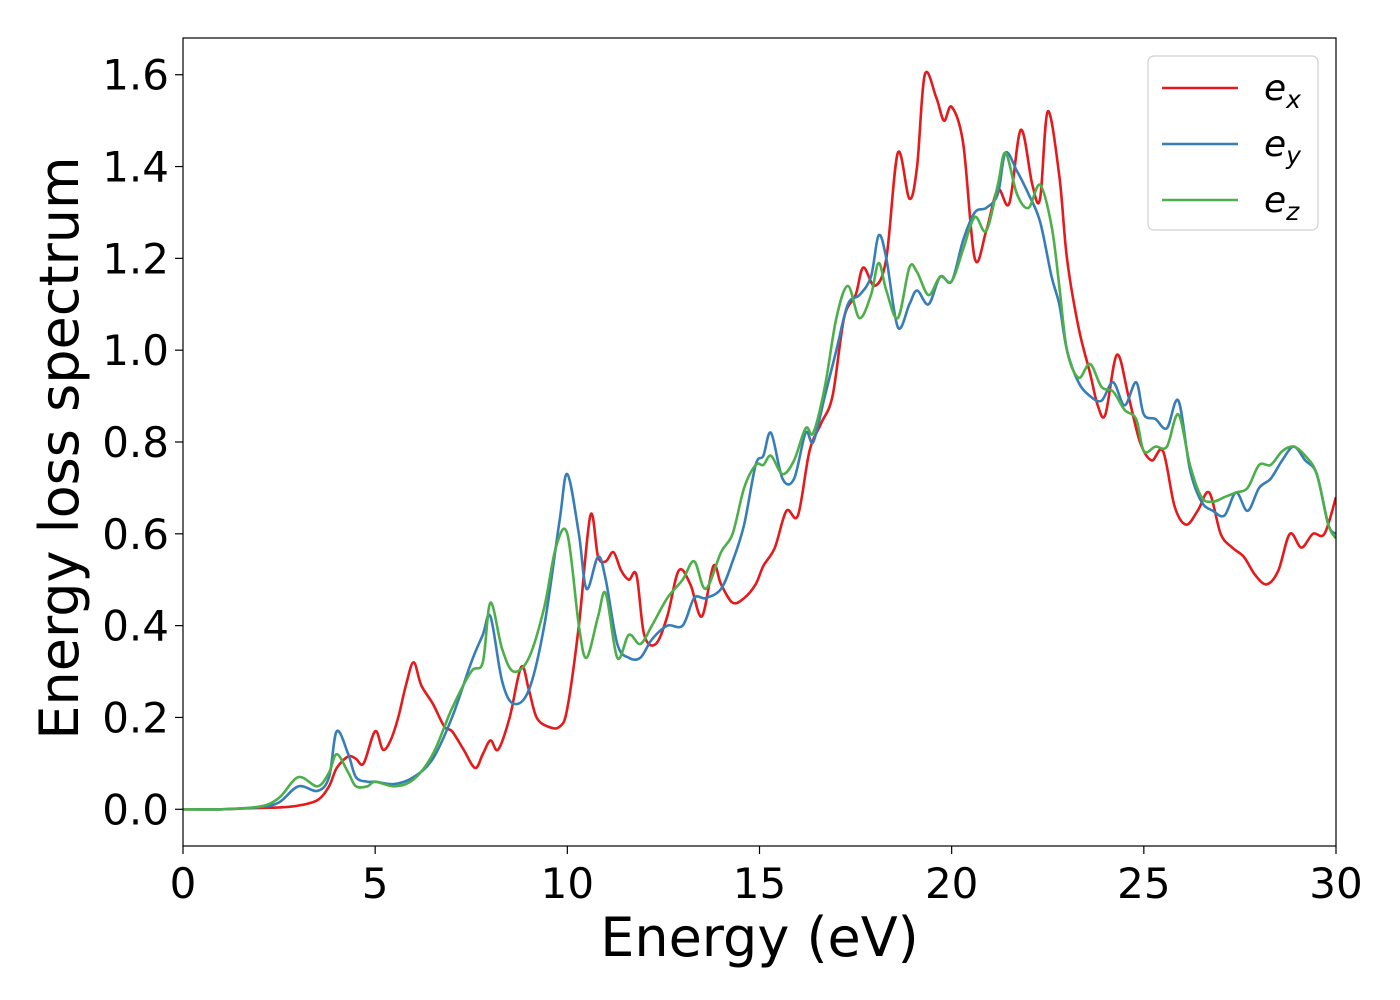 Image resolution: width=1400 pixels, height=1000 pixels. What do you see at coordinates (1233, 143) in the screenshot?
I see `legend: ex ey ez` at bounding box center [1233, 143].